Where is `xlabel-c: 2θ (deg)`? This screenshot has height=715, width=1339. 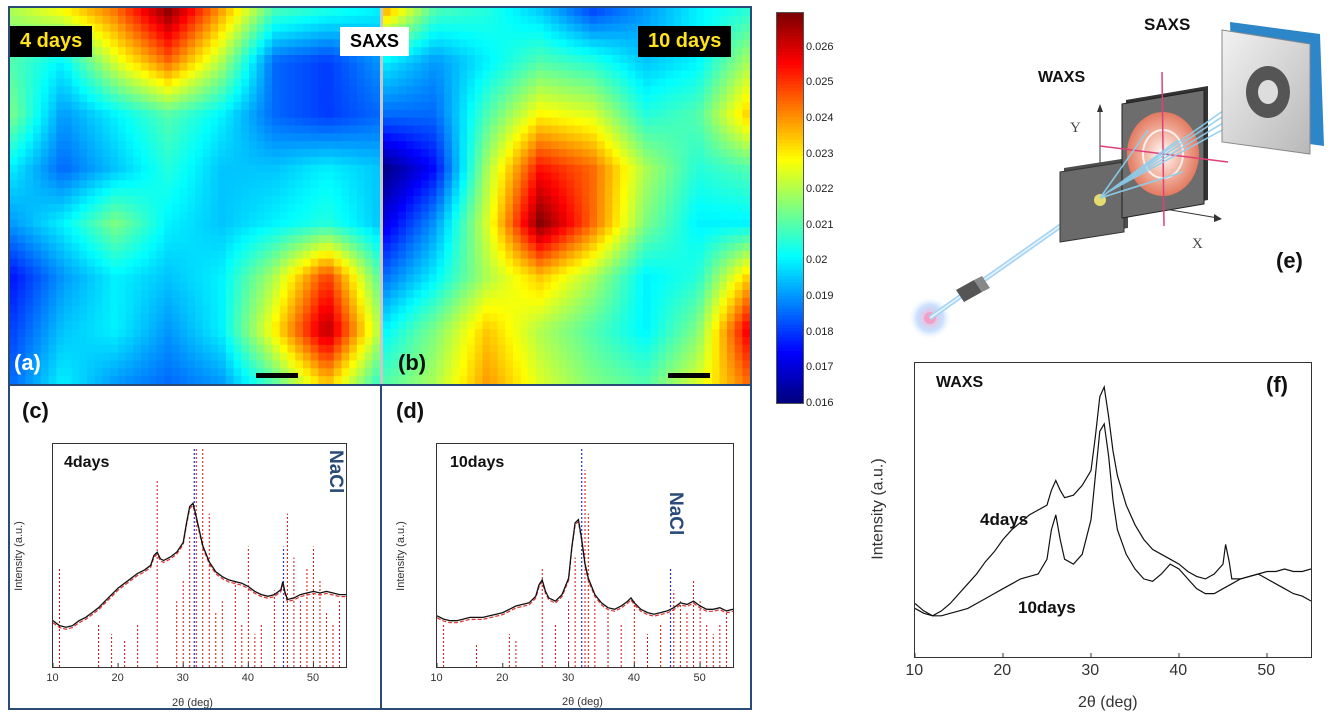
xlabel-c: 2θ (deg) is located at coordinates (192, 703).